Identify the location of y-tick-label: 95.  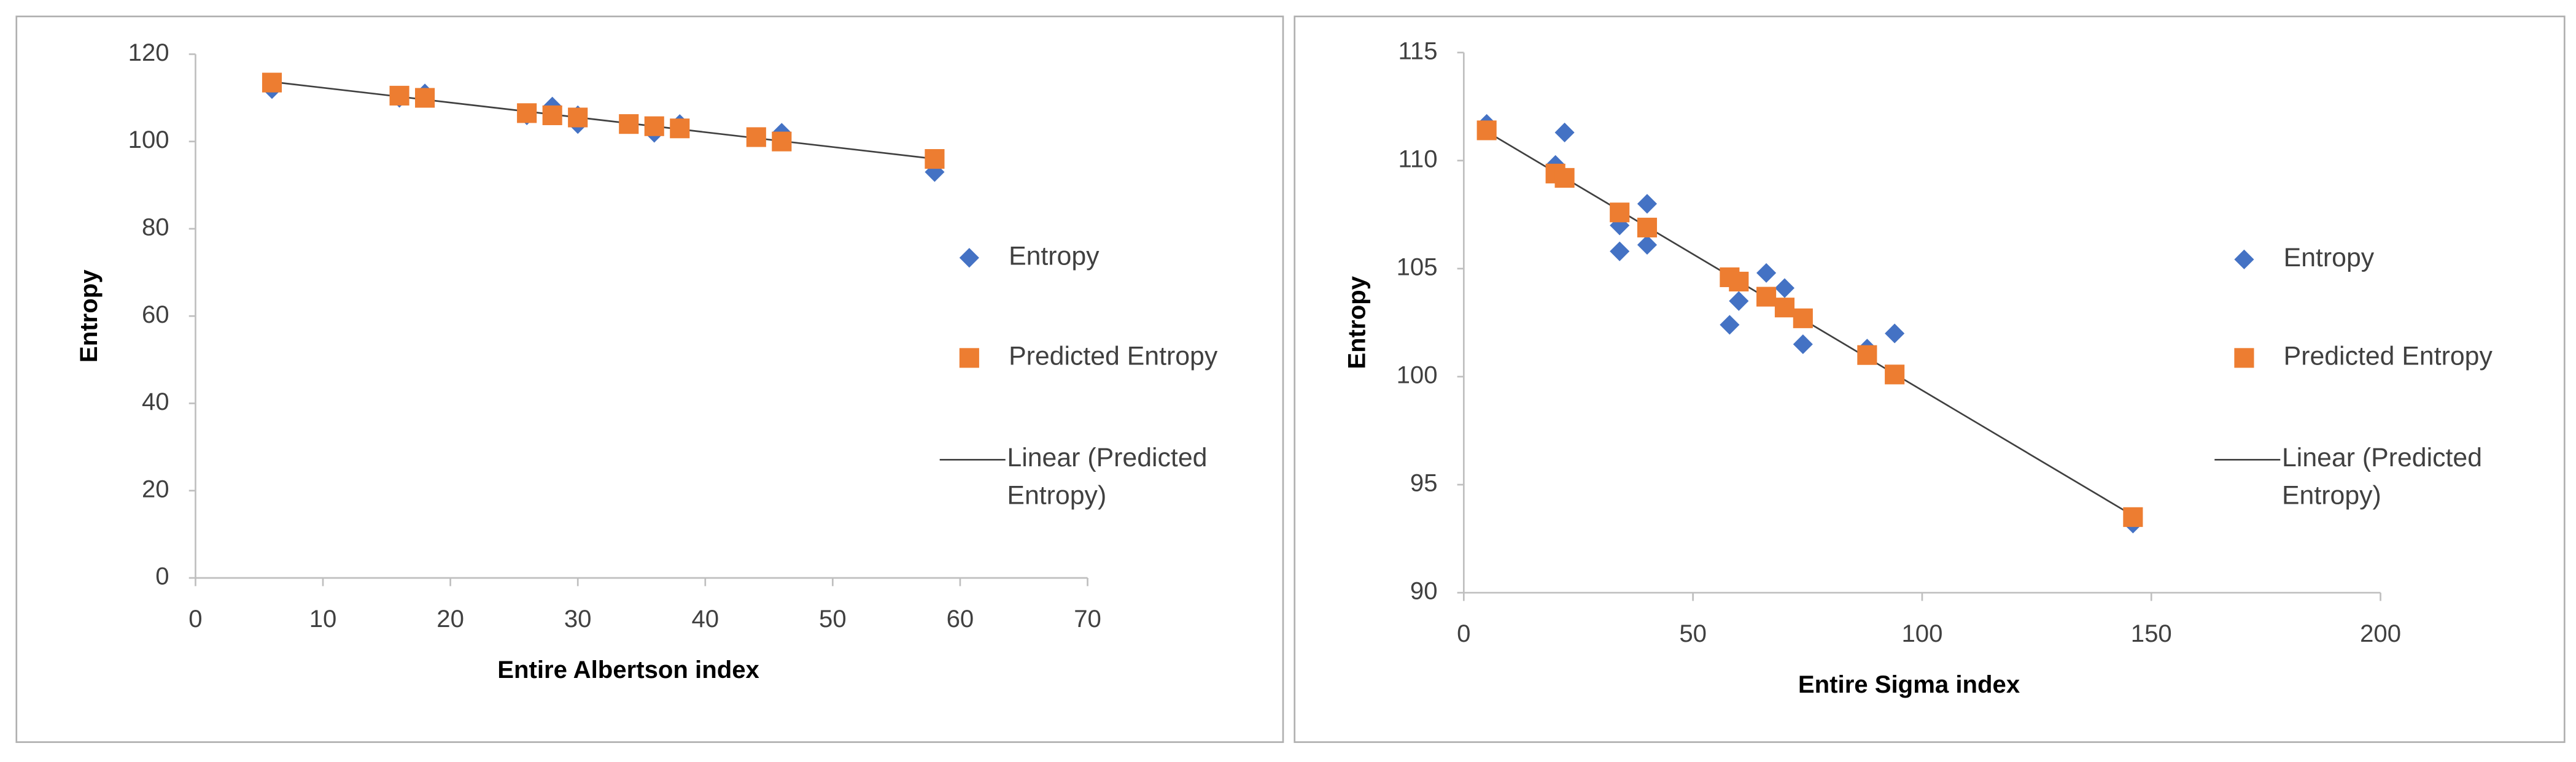
(1424, 483).